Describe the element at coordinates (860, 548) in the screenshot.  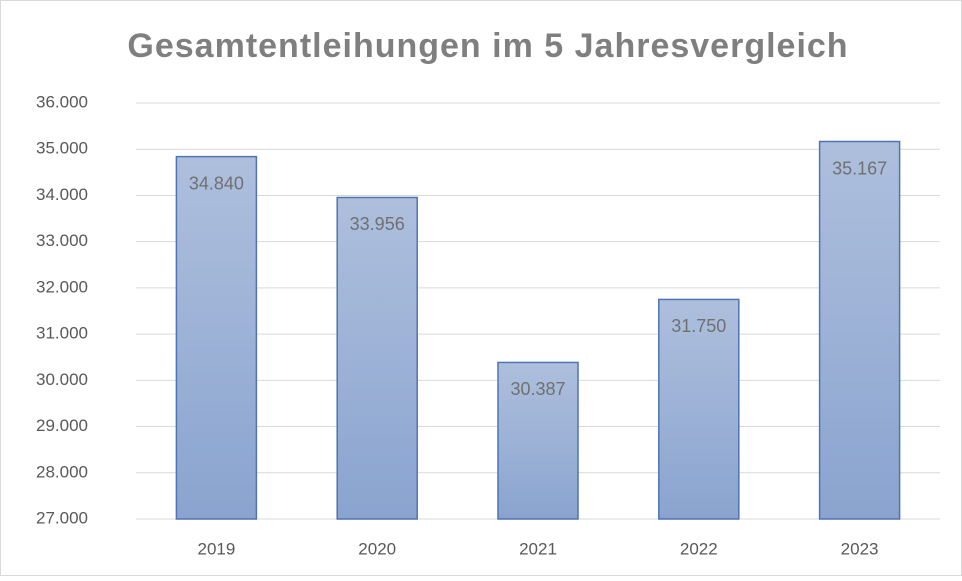
I see `x-tick-label: 2023` at that location.